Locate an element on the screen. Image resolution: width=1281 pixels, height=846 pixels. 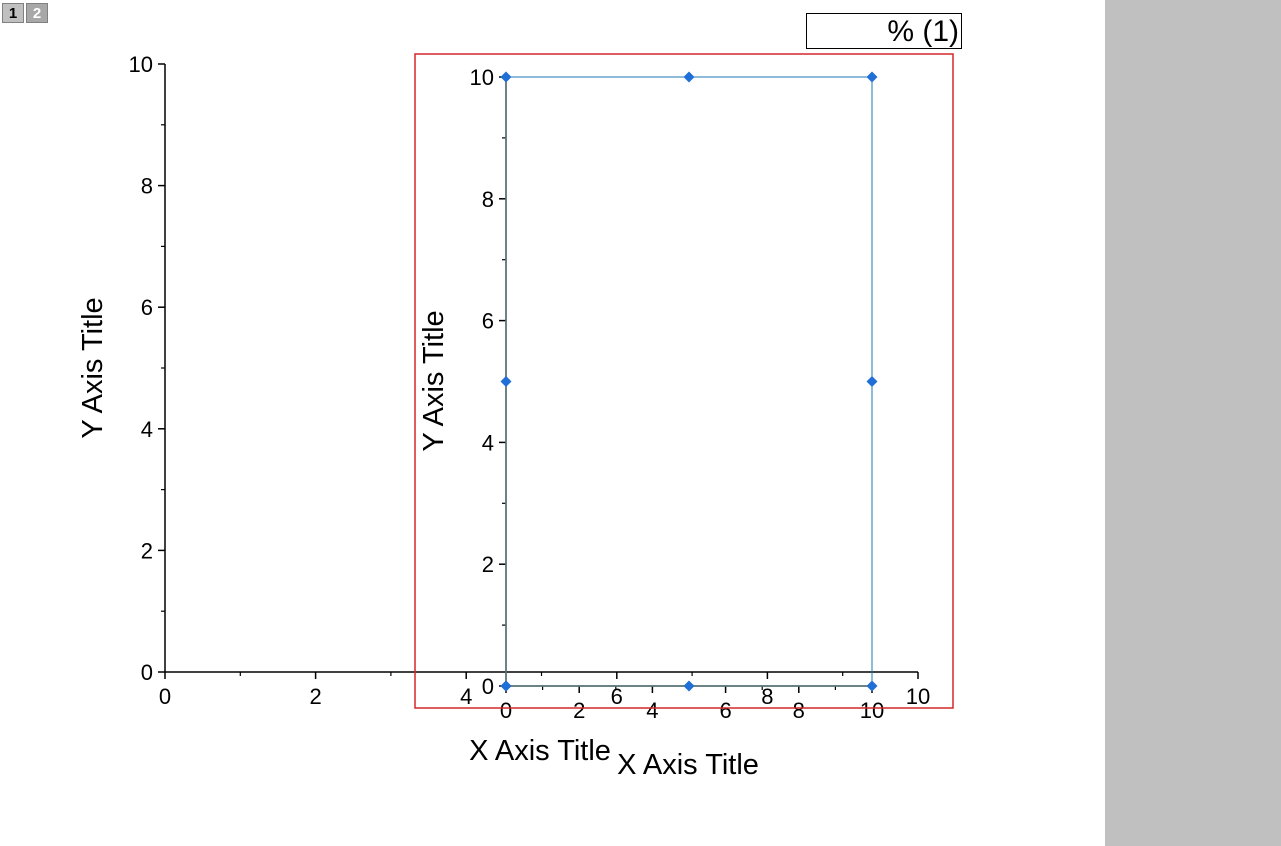
gray-side-panel is located at coordinates (1193, 423).